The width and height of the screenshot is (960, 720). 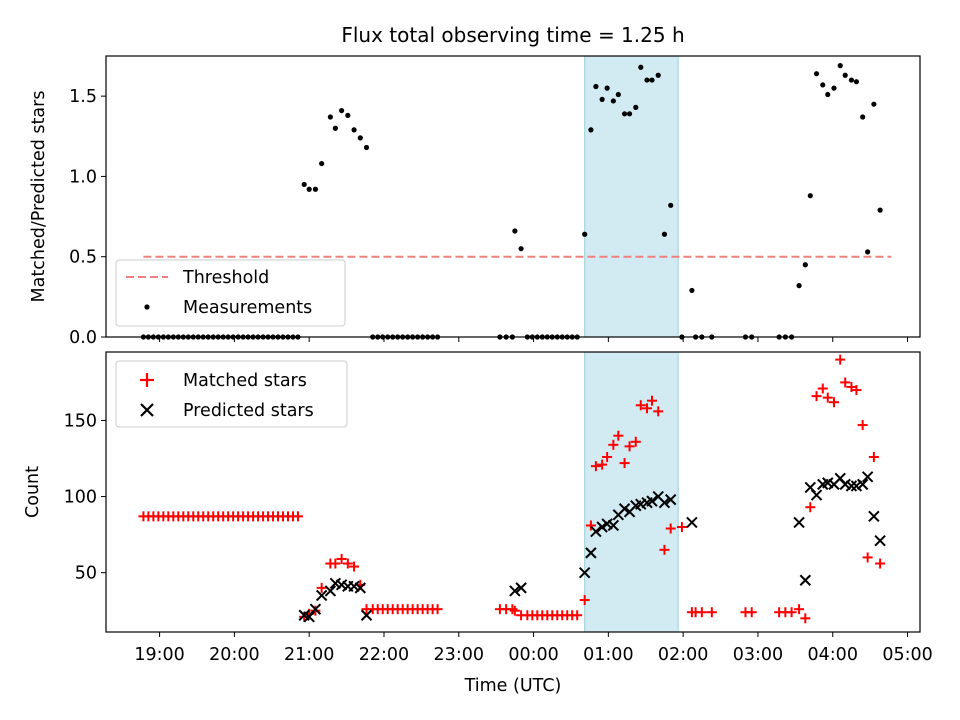 I want to click on legend-measurements-label: Measurements, so click(x=247, y=308).